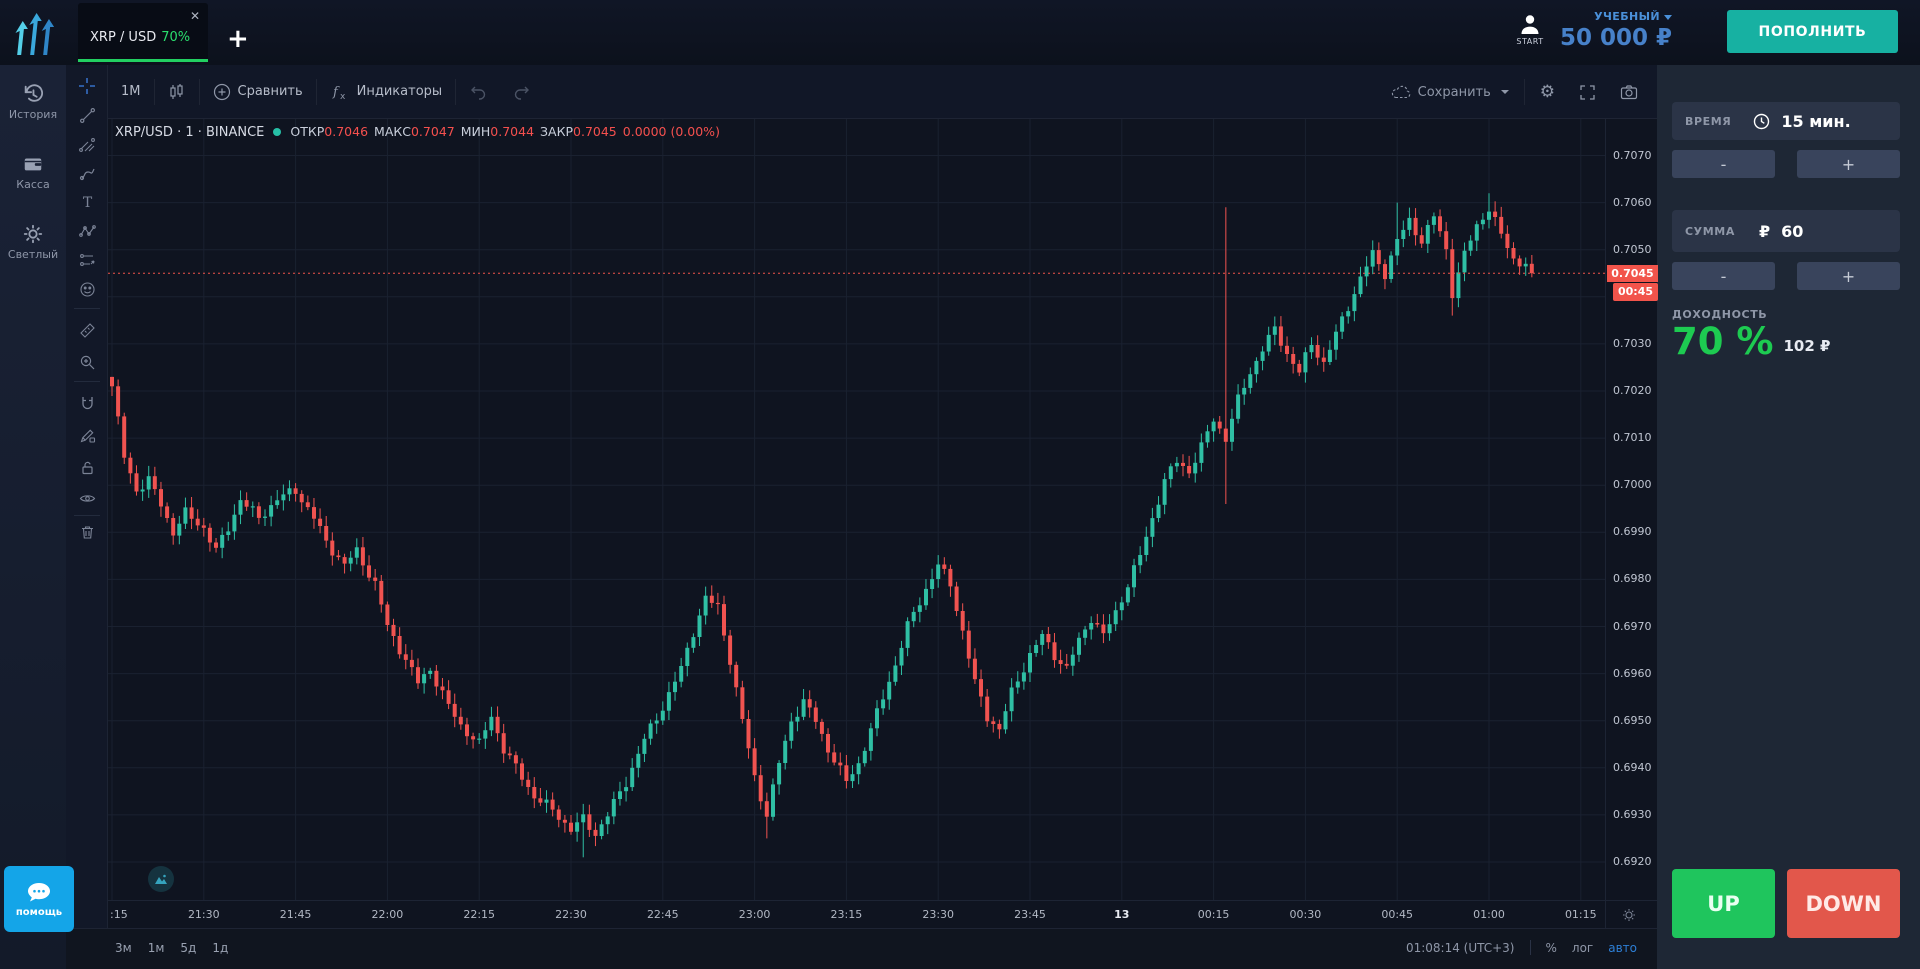 The width and height of the screenshot is (1920, 969). I want to click on range-1m: 1м, so click(156, 948).